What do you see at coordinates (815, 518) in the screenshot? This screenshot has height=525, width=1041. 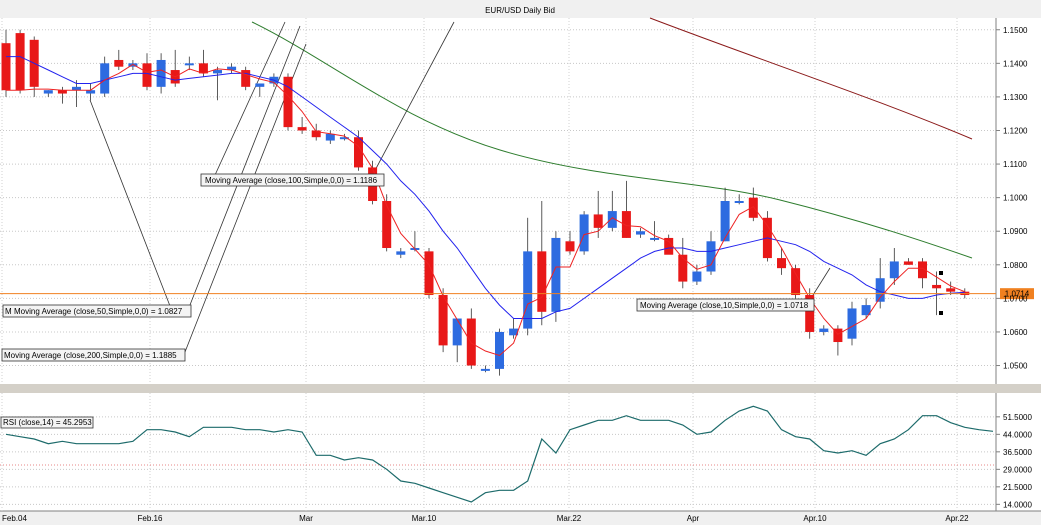 I see `date-label: Apr.10` at bounding box center [815, 518].